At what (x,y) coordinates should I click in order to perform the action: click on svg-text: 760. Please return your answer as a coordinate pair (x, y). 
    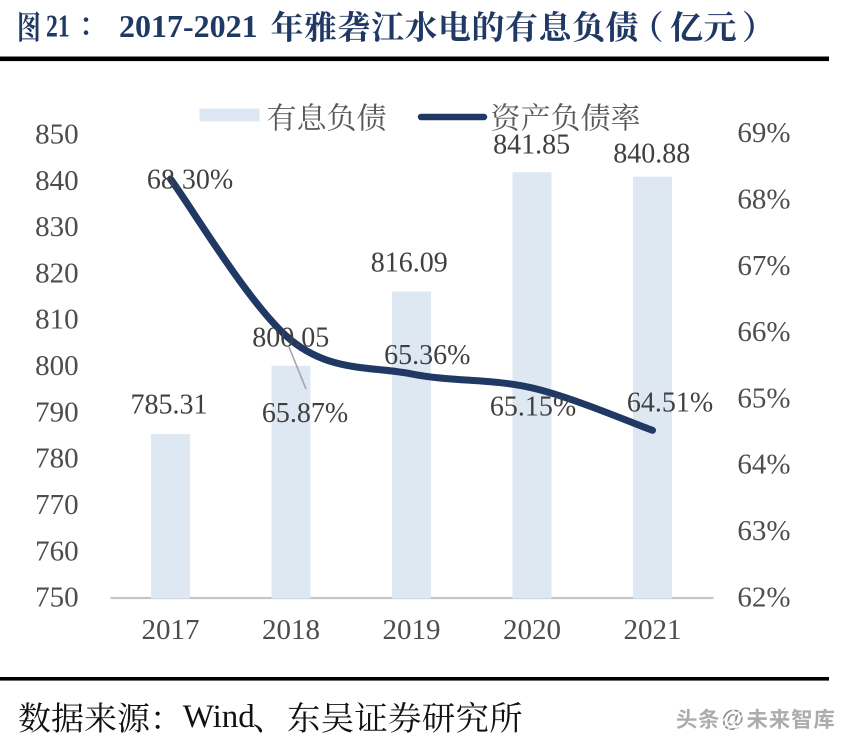
    Looking at the image, I should click on (57, 551).